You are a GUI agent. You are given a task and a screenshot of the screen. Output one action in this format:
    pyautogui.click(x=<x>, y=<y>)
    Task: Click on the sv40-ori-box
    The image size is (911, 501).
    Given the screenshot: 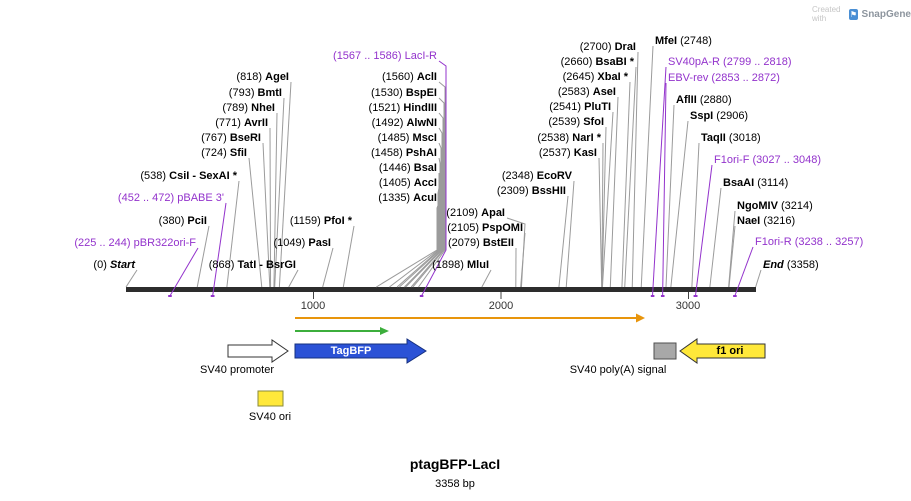 What is the action you would take?
    pyautogui.click(x=270, y=398)
    